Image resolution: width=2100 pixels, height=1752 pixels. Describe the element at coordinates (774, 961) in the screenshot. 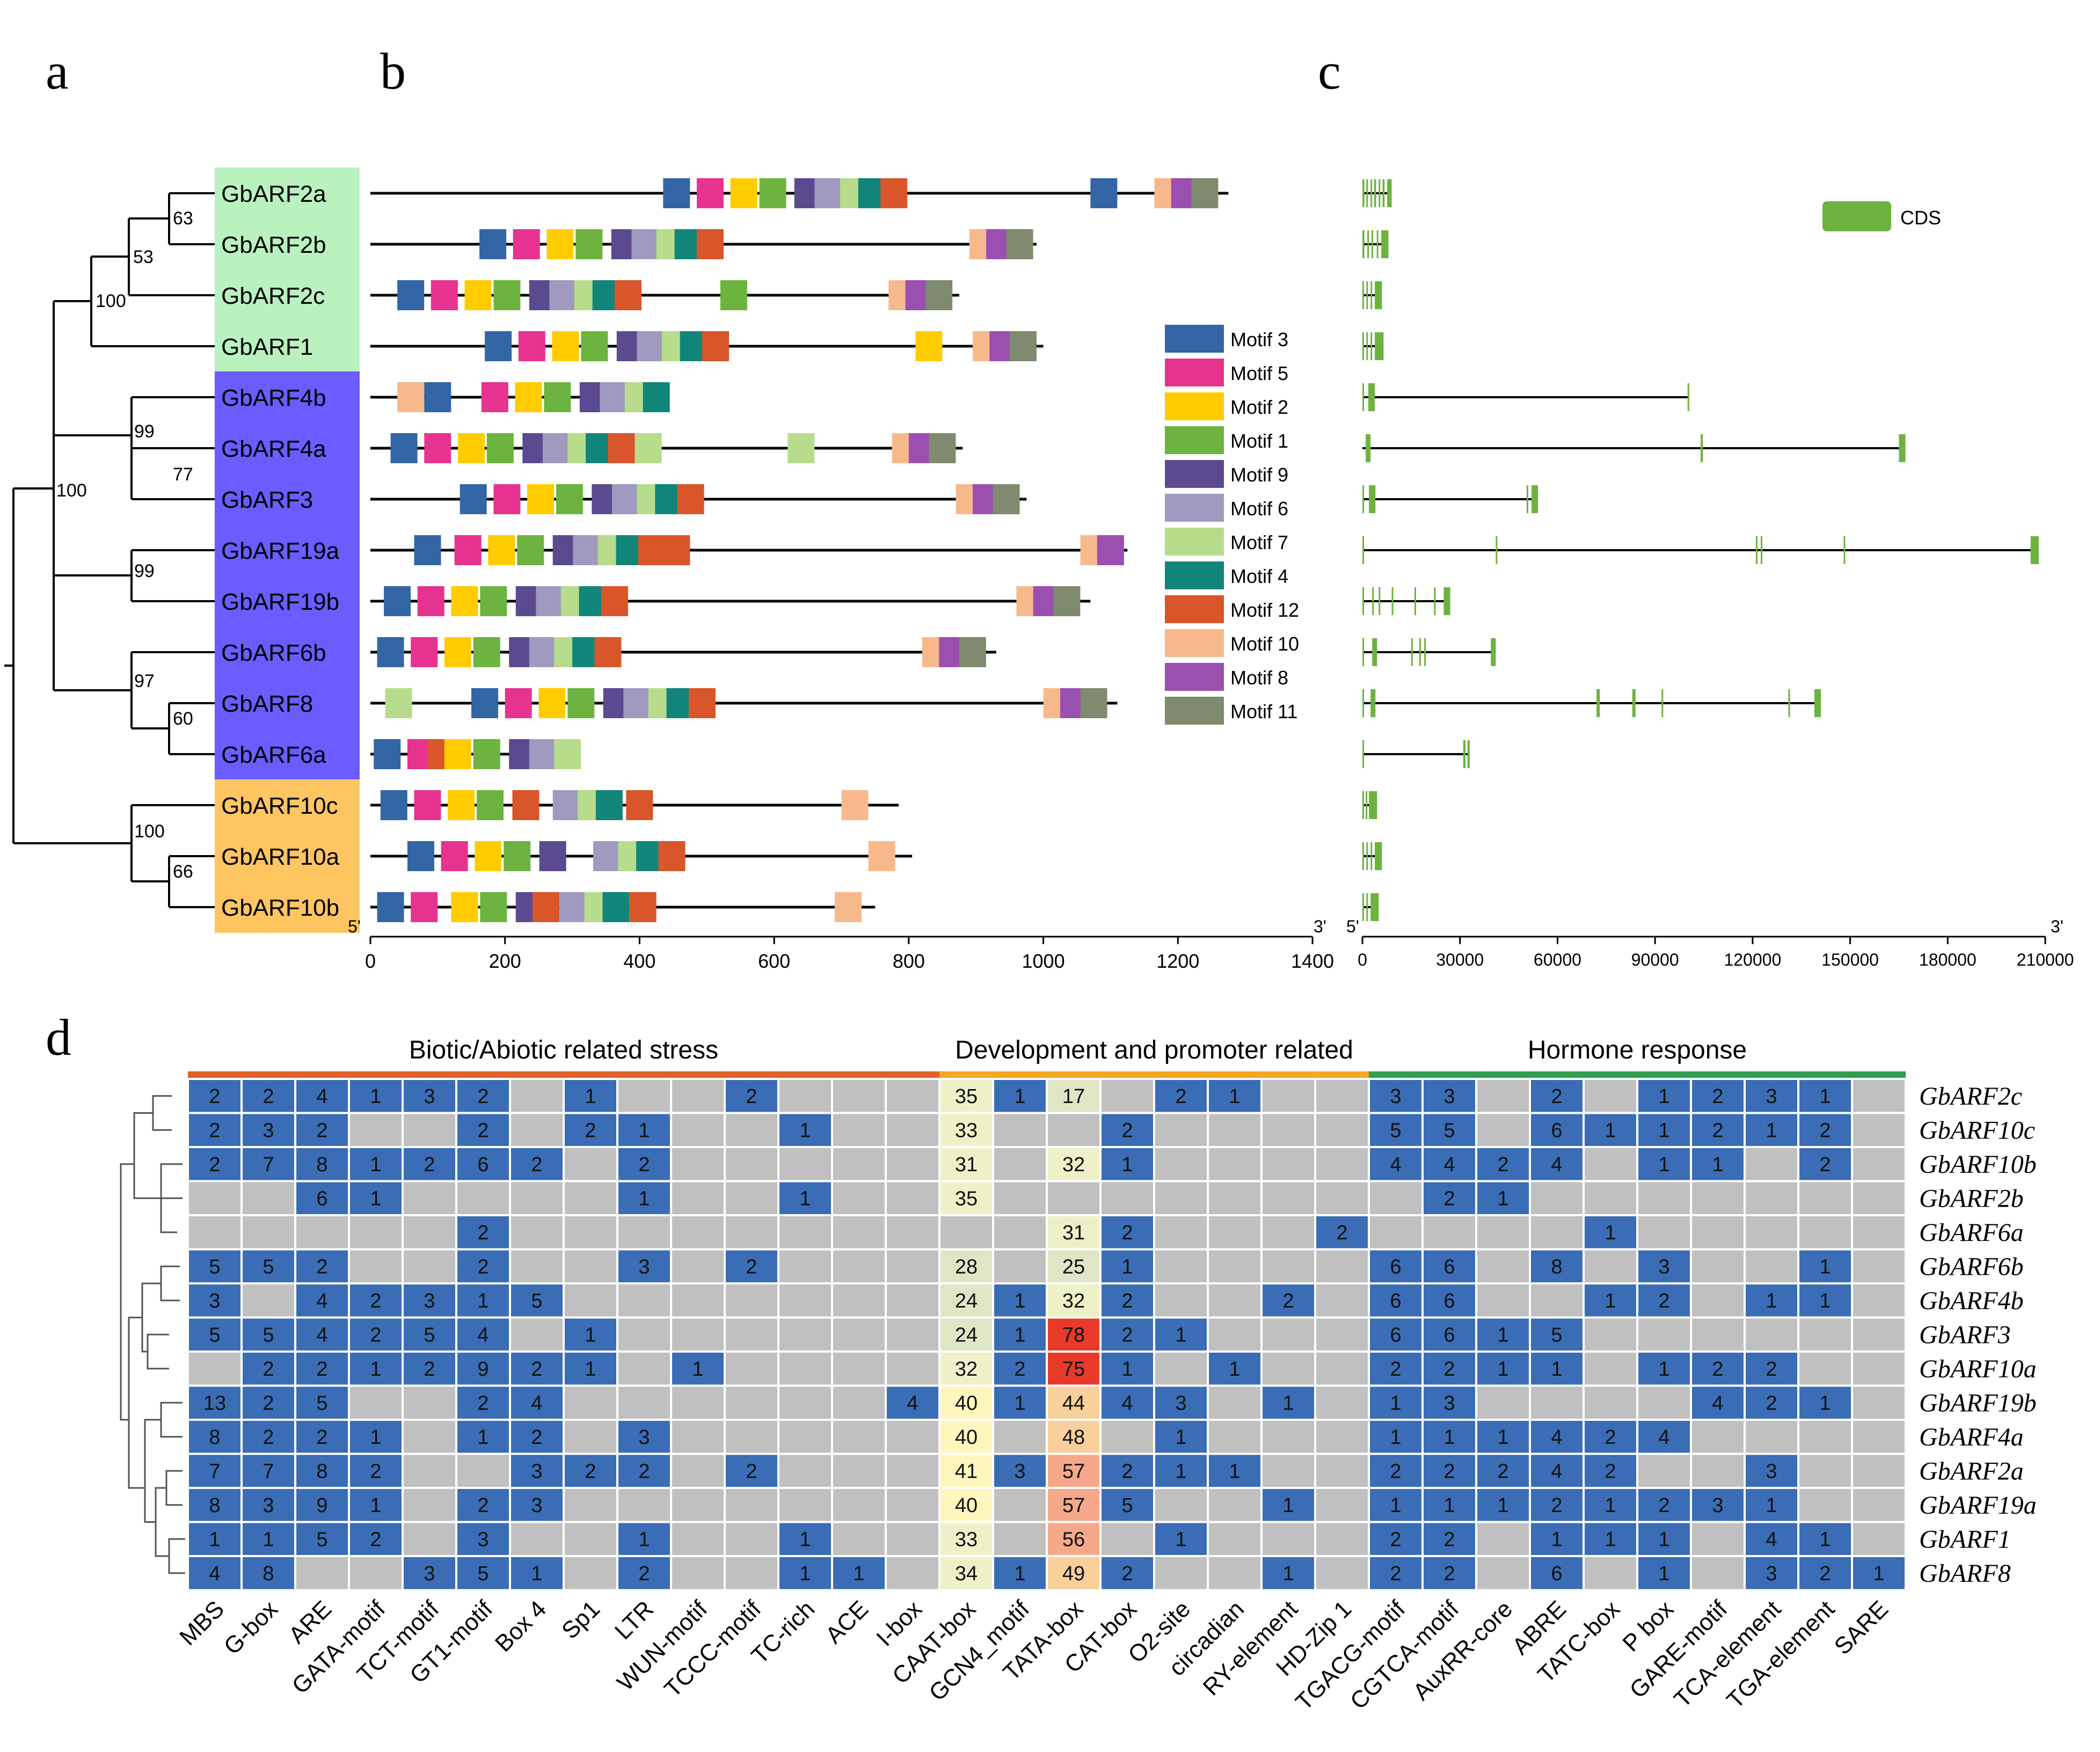

I see `motif-axis-label: 600` at that location.